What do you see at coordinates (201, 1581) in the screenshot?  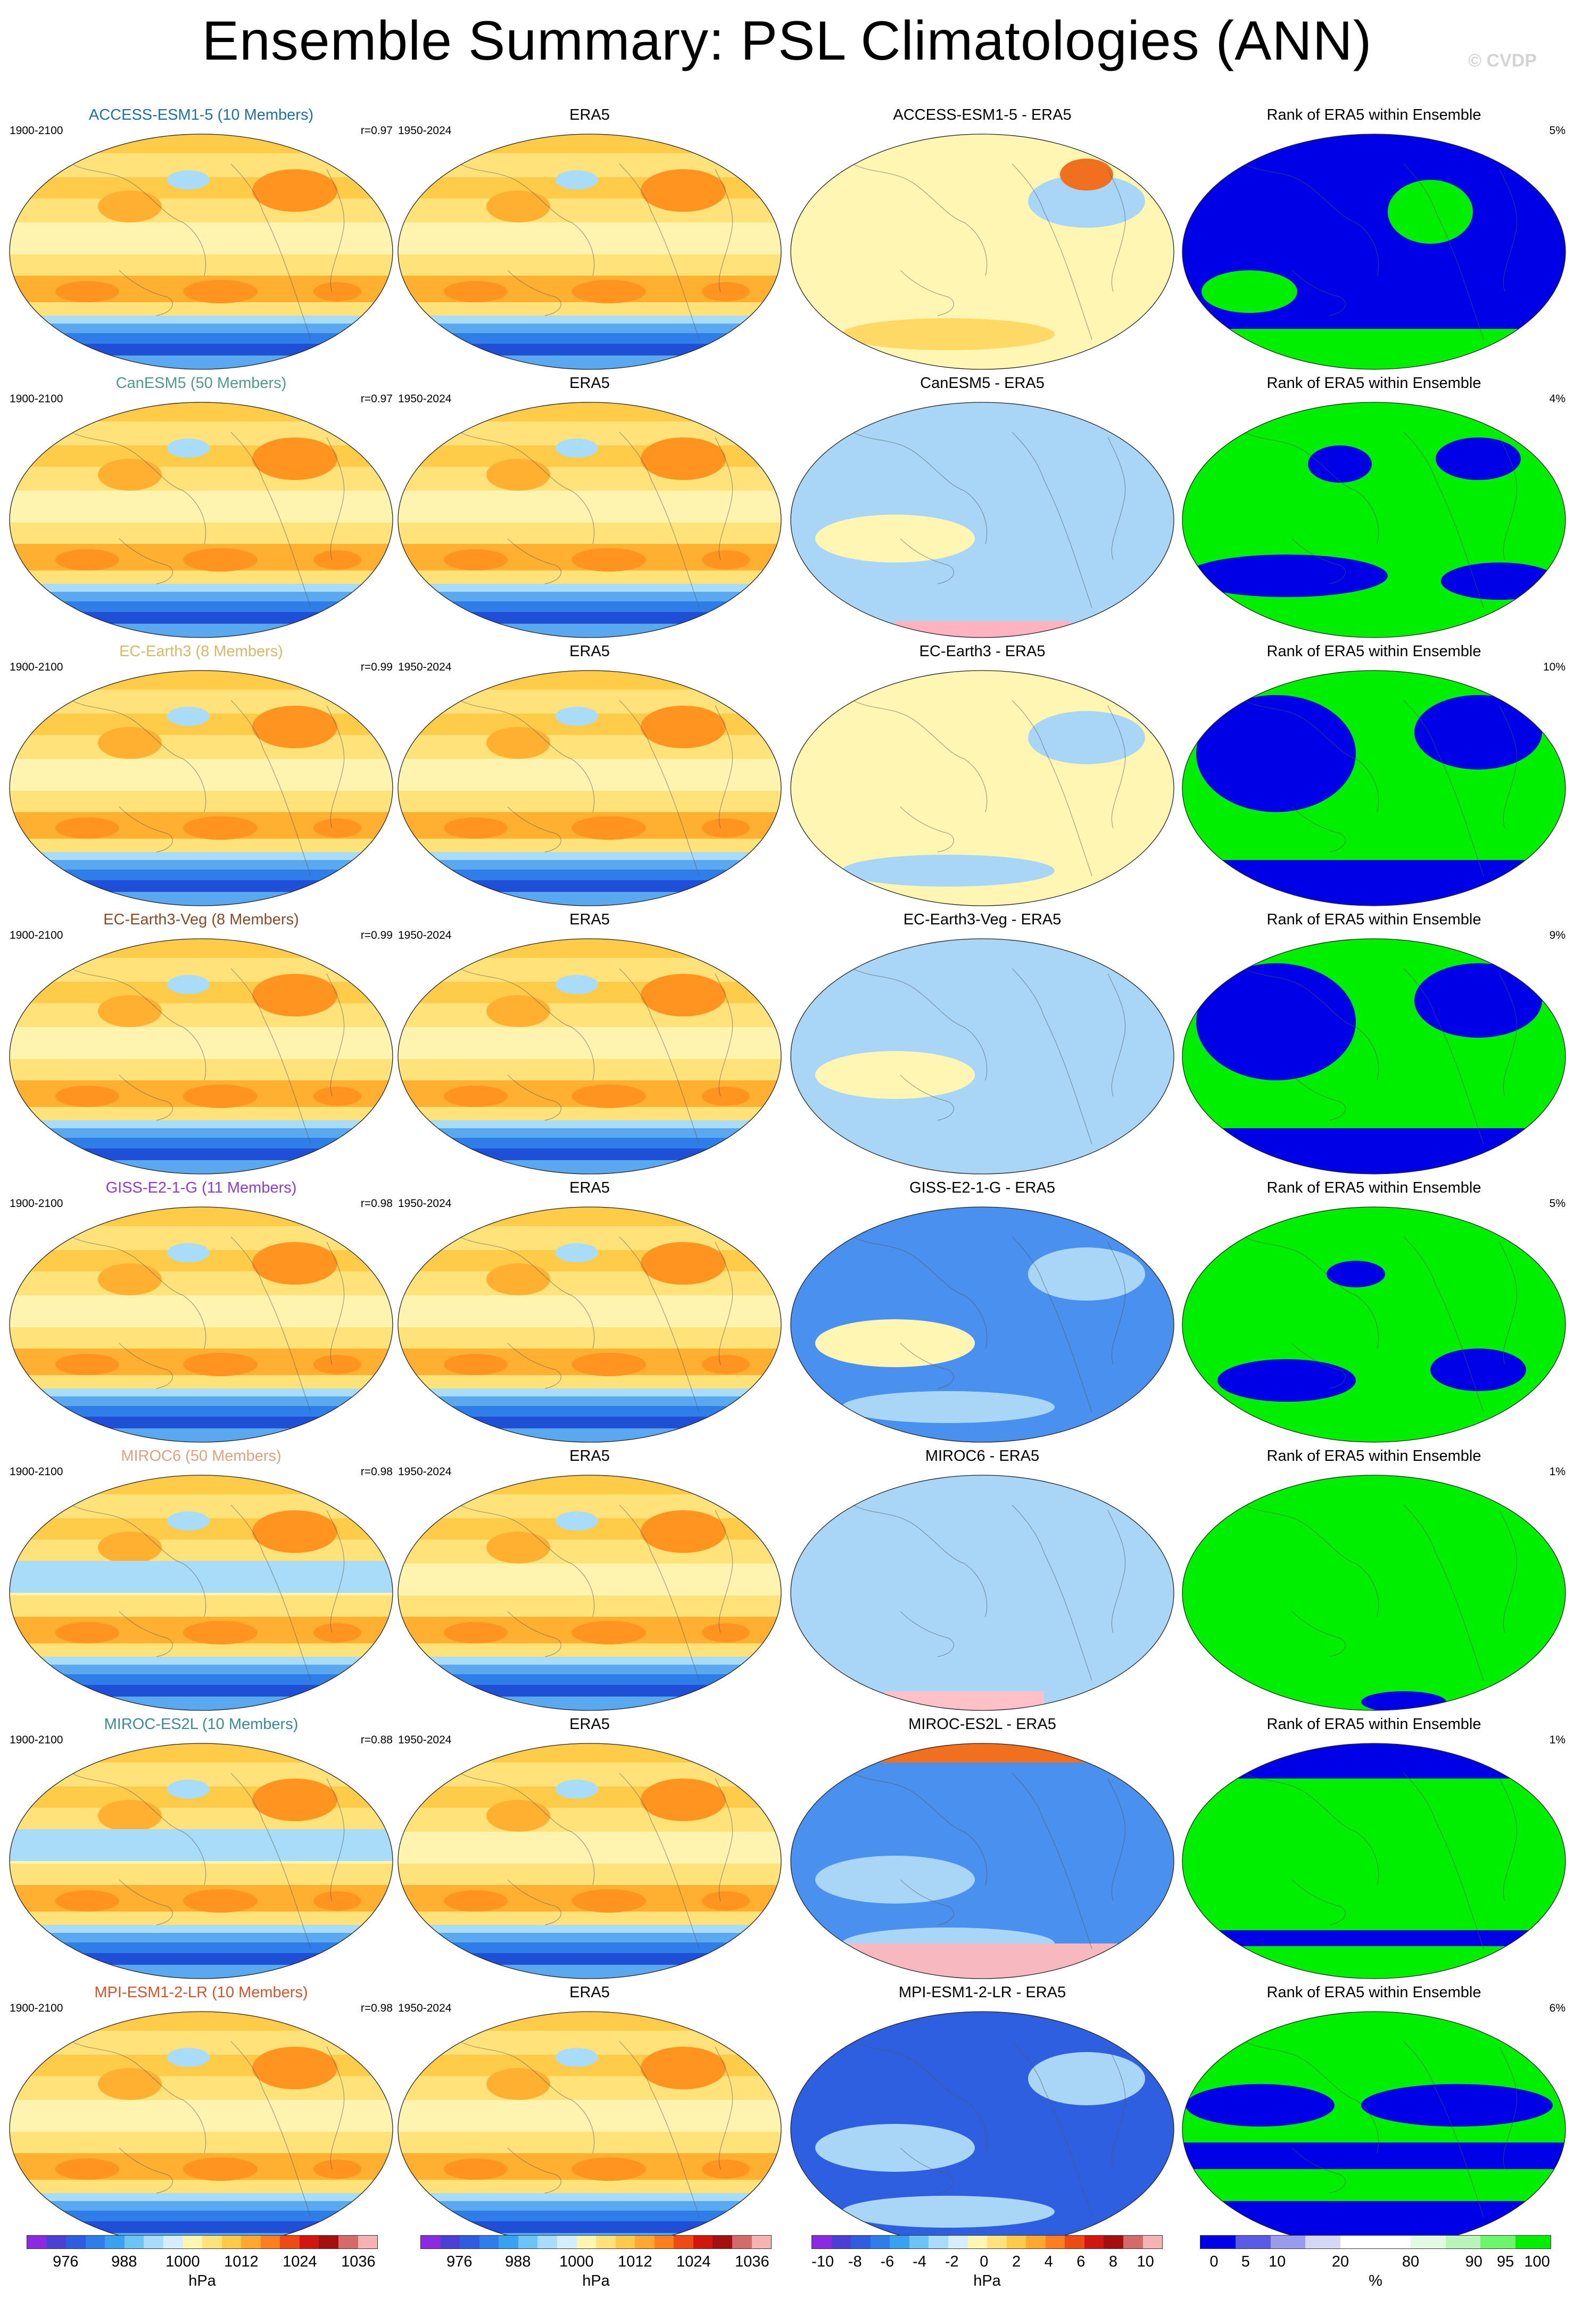 I see `model-panel: MIROC6 (50 Members) 1900-2100 r=0.98` at bounding box center [201, 1581].